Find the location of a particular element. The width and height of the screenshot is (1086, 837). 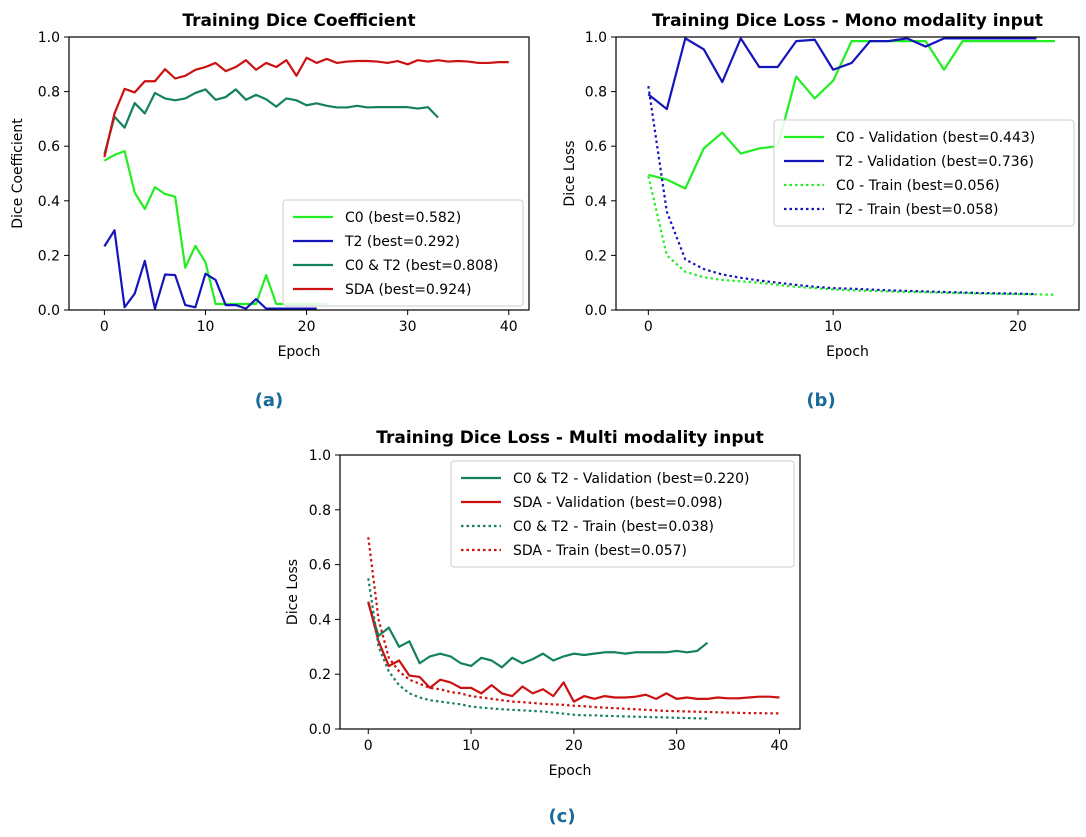

legend-label-1: SDA - Validation (best=0.098) is located at coordinates (618, 503).